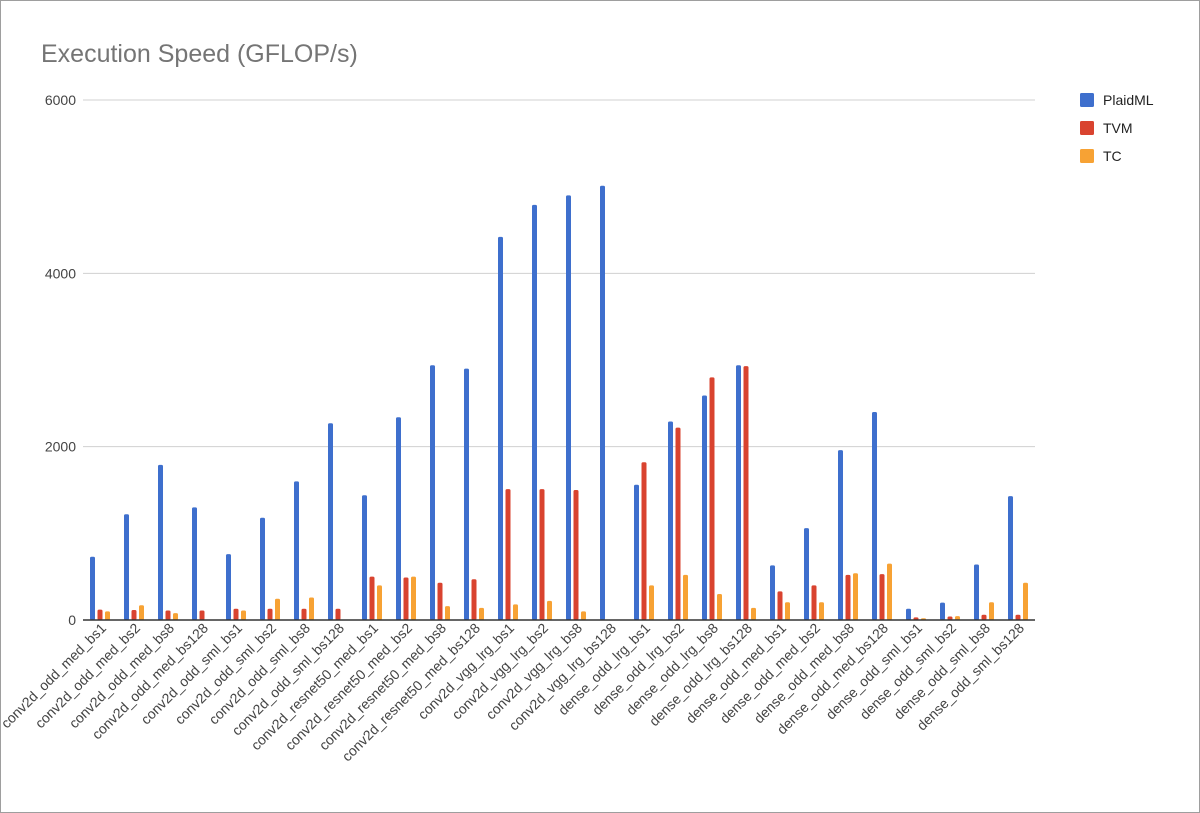  What do you see at coordinates (848, 597) in the screenshot?
I see `bar-tvm-dense_odd_med_bs8` at bounding box center [848, 597].